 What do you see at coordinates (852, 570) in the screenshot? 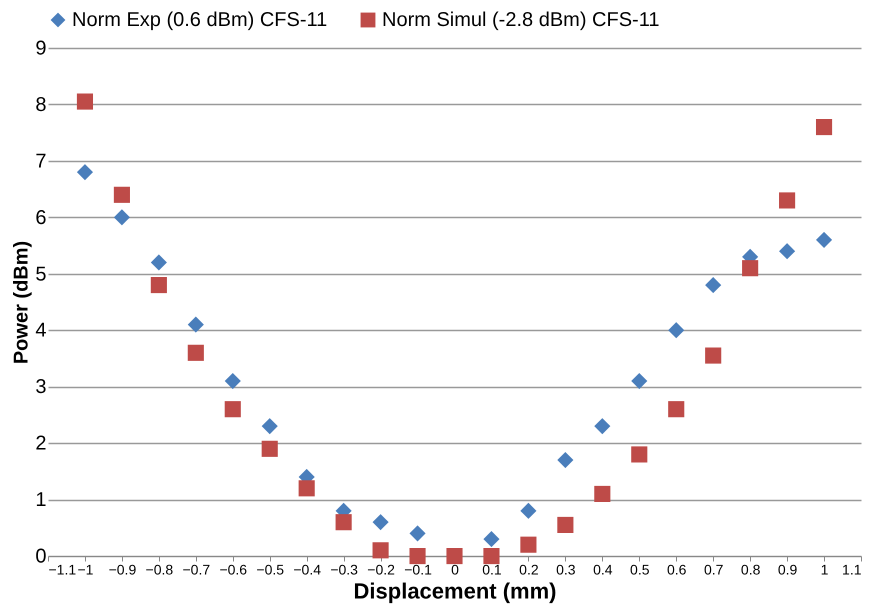
I see `x-tick-label: 1.1` at bounding box center [852, 570].